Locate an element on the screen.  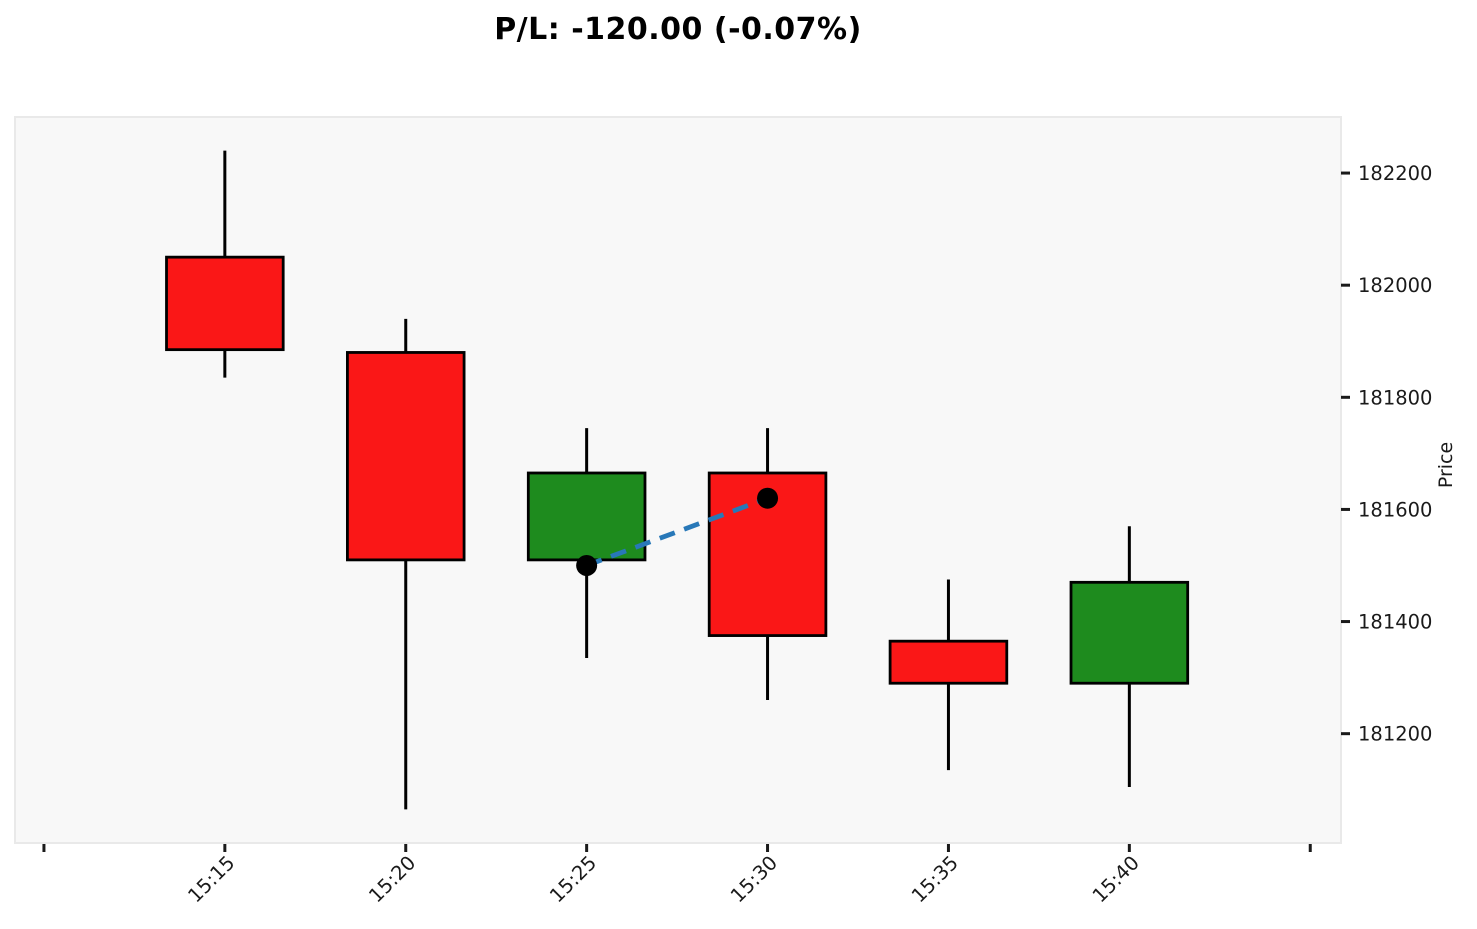
candle-15:15 is located at coordinates (225, 264).